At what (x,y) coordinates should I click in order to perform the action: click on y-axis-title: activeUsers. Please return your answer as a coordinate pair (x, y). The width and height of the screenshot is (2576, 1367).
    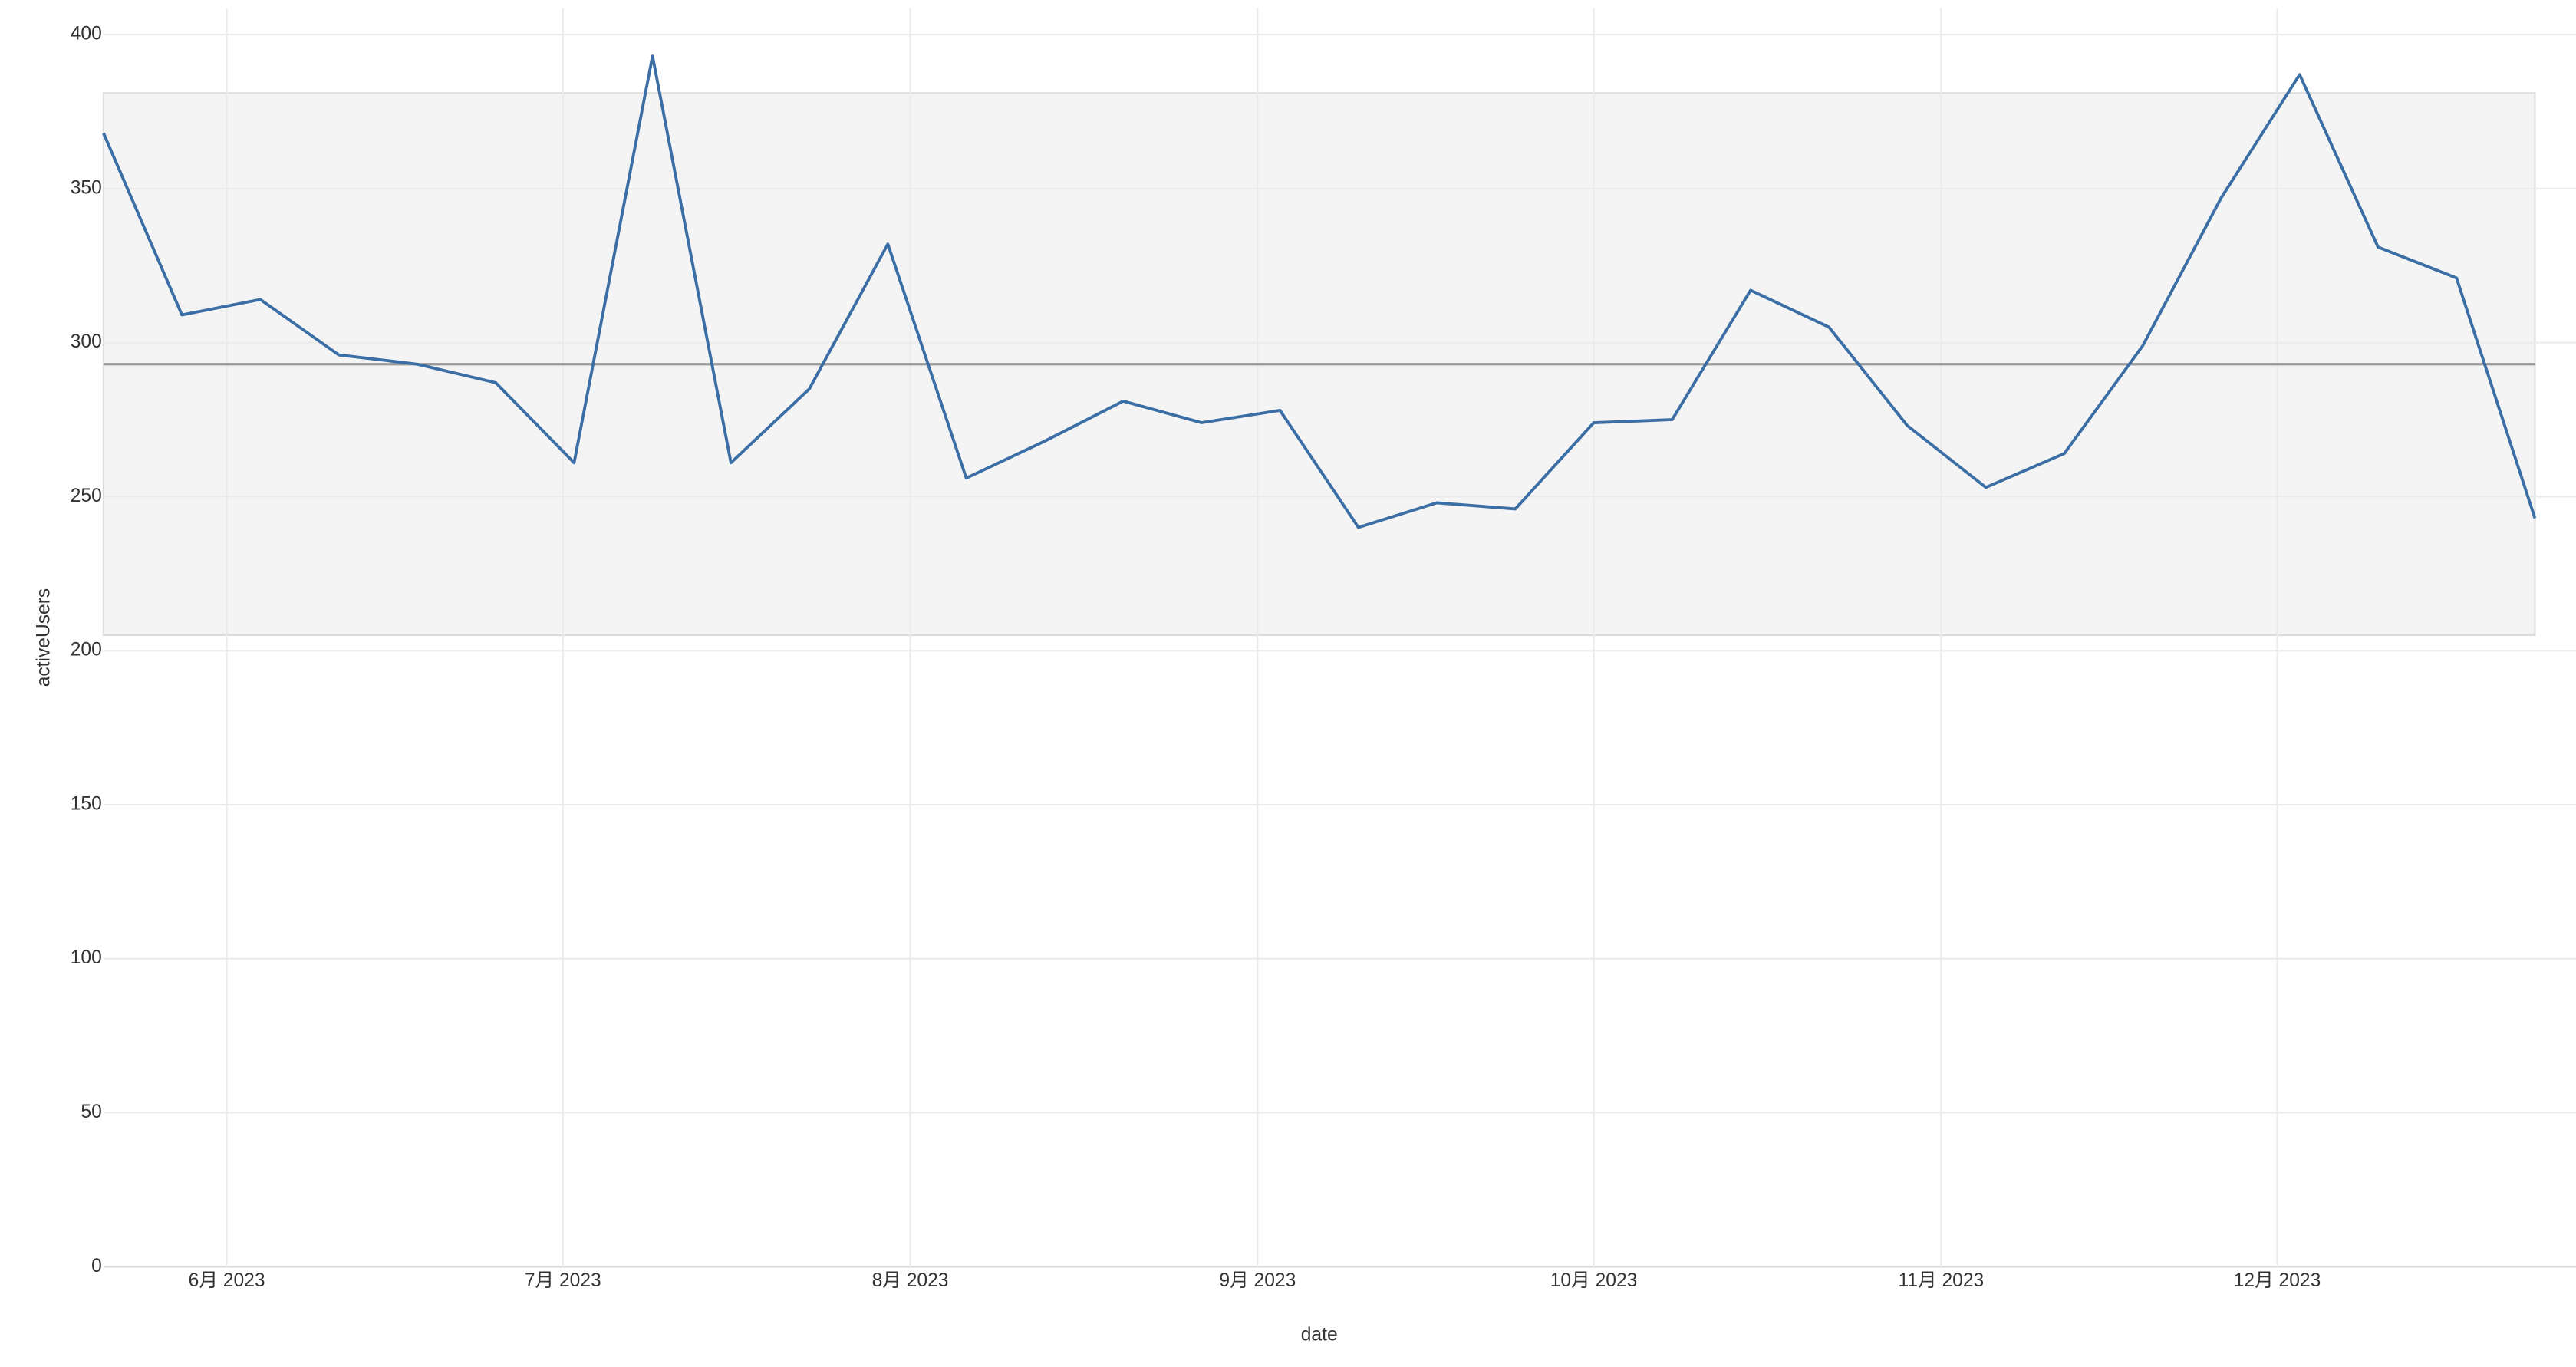
    Looking at the image, I should click on (43, 637).